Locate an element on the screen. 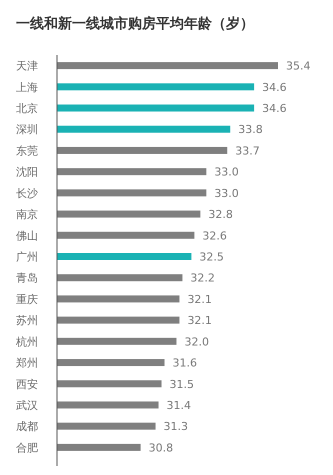 The width and height of the screenshot is (333, 475). data-label: 30.8 is located at coordinates (161, 447).